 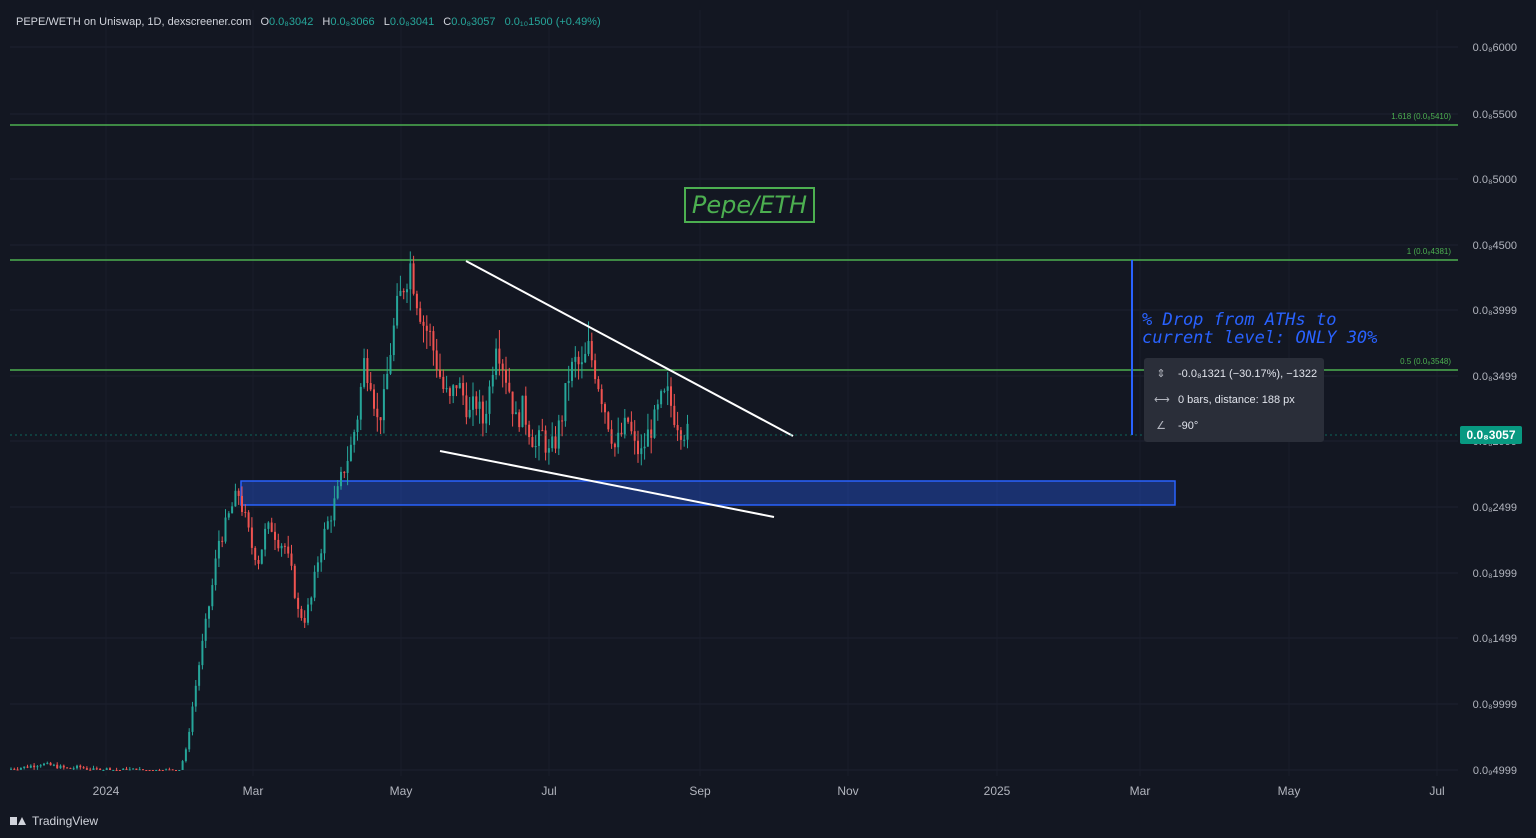 I want to click on high-value: 0.0₈3066, so click(x=352, y=22).